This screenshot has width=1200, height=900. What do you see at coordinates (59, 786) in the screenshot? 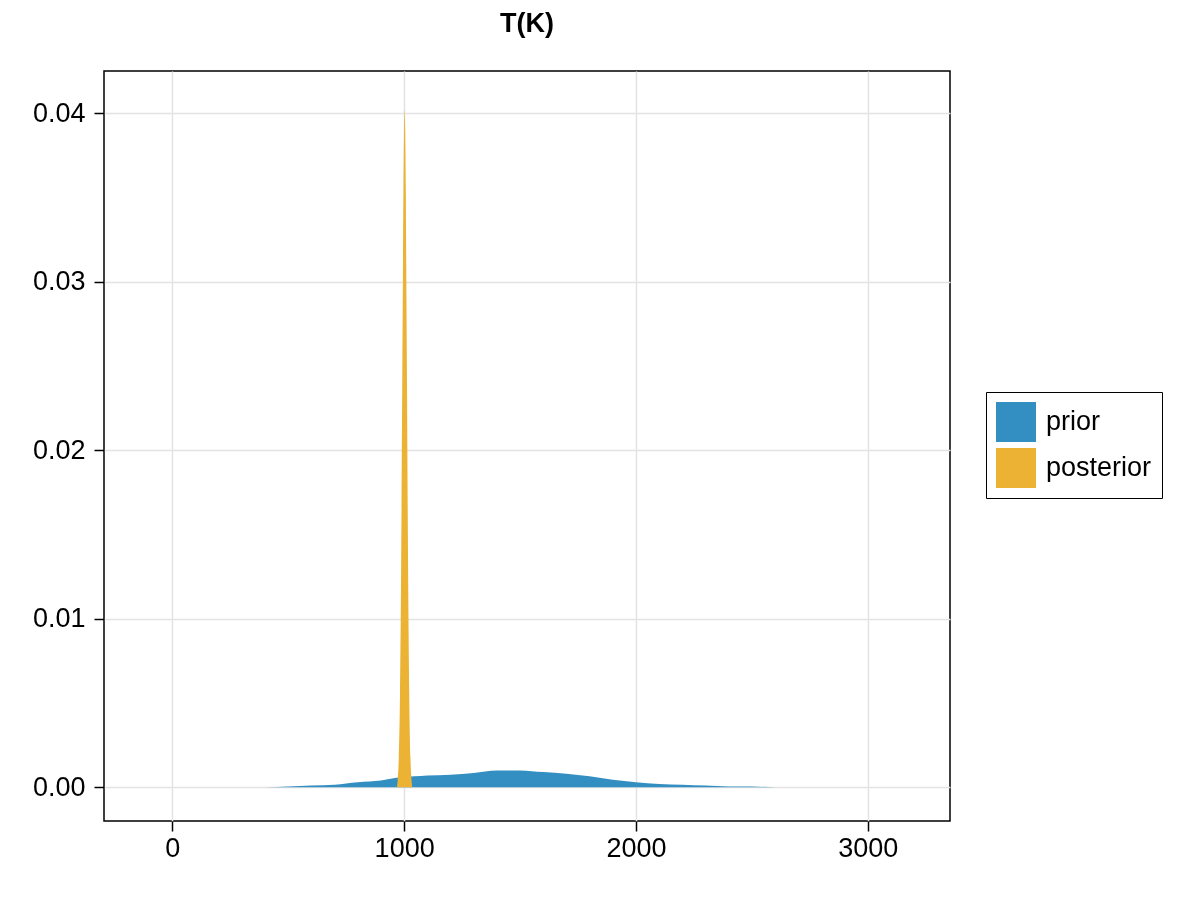
I see `y-tick-label: 0.00` at bounding box center [59, 786].